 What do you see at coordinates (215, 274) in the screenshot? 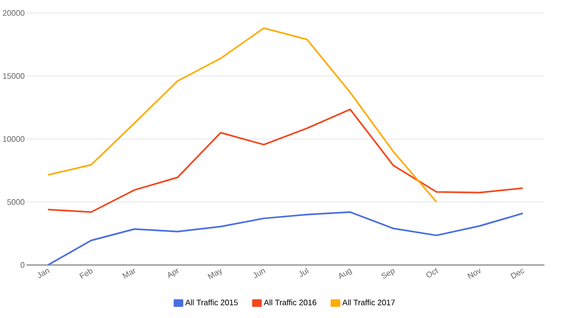
I see `x-tick-label: May` at bounding box center [215, 274].